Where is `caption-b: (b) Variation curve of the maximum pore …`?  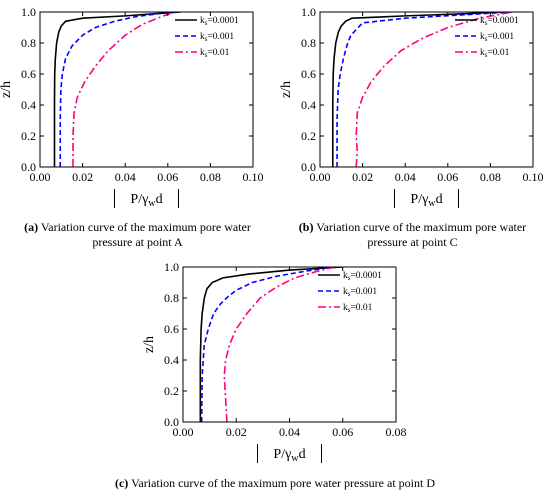
caption-b: (b) Variation curve of the maximum pore … is located at coordinates (412, 235).